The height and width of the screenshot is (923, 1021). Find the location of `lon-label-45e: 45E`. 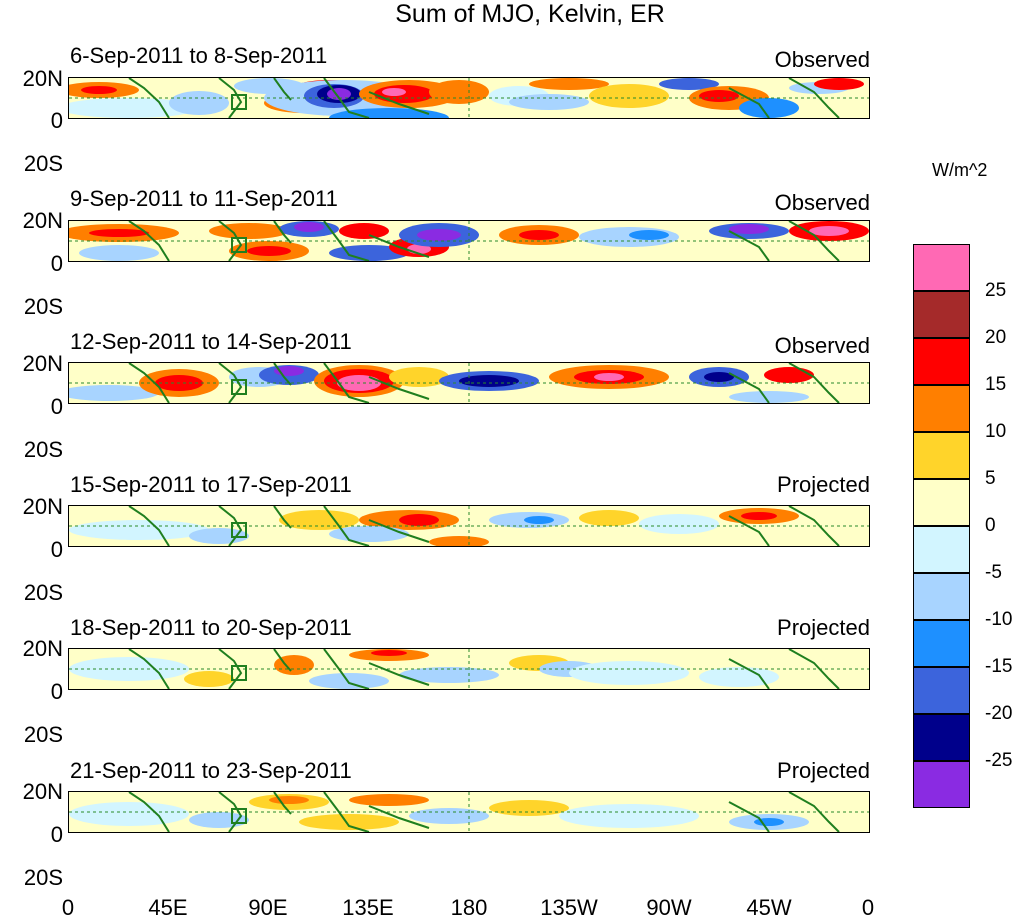

lon-label-45e: 45E is located at coordinates (168, 907).